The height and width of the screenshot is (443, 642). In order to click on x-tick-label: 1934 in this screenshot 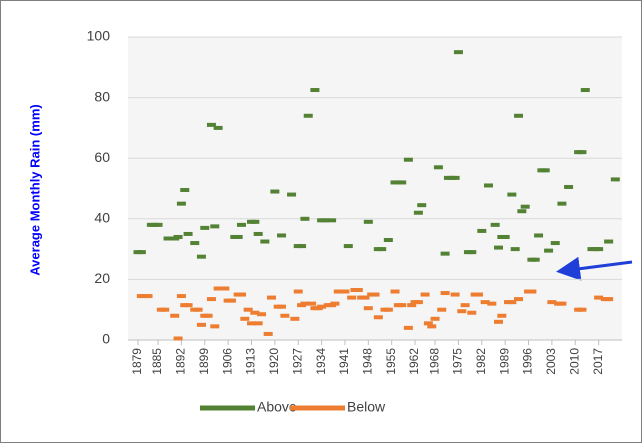, I will do `click(321, 361)`.